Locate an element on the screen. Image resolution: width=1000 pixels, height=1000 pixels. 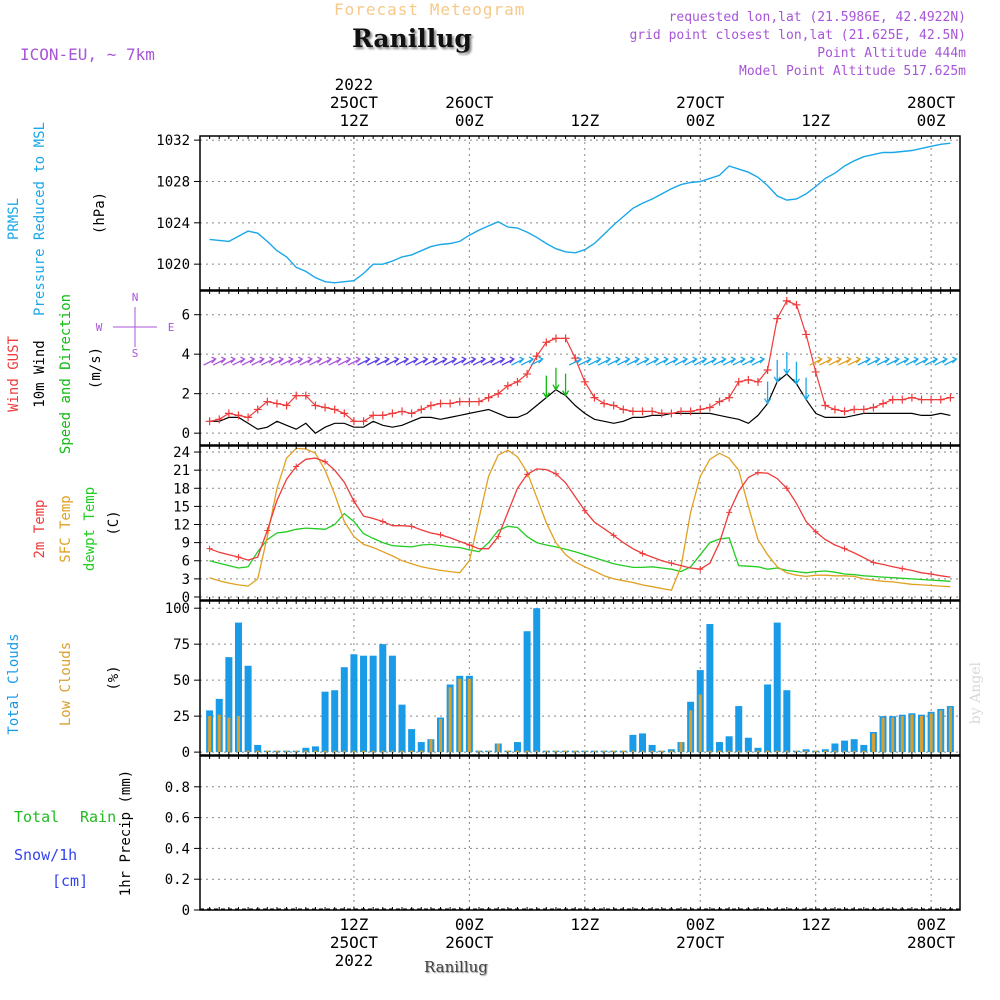
precip-unit-label: 1hr Precip (mm) is located at coordinates (126, 833).